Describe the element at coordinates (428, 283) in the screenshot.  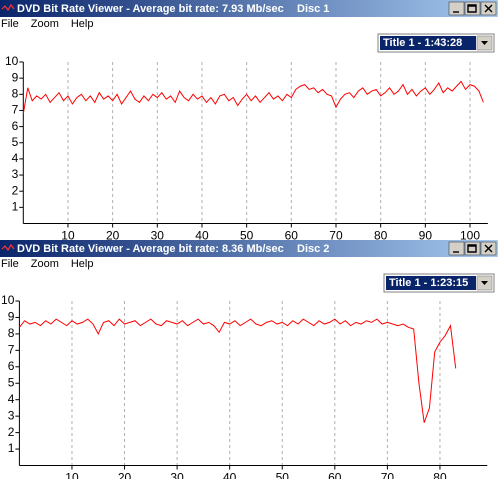
I see `selector-text: Title 1 - 1:23:15` at that location.